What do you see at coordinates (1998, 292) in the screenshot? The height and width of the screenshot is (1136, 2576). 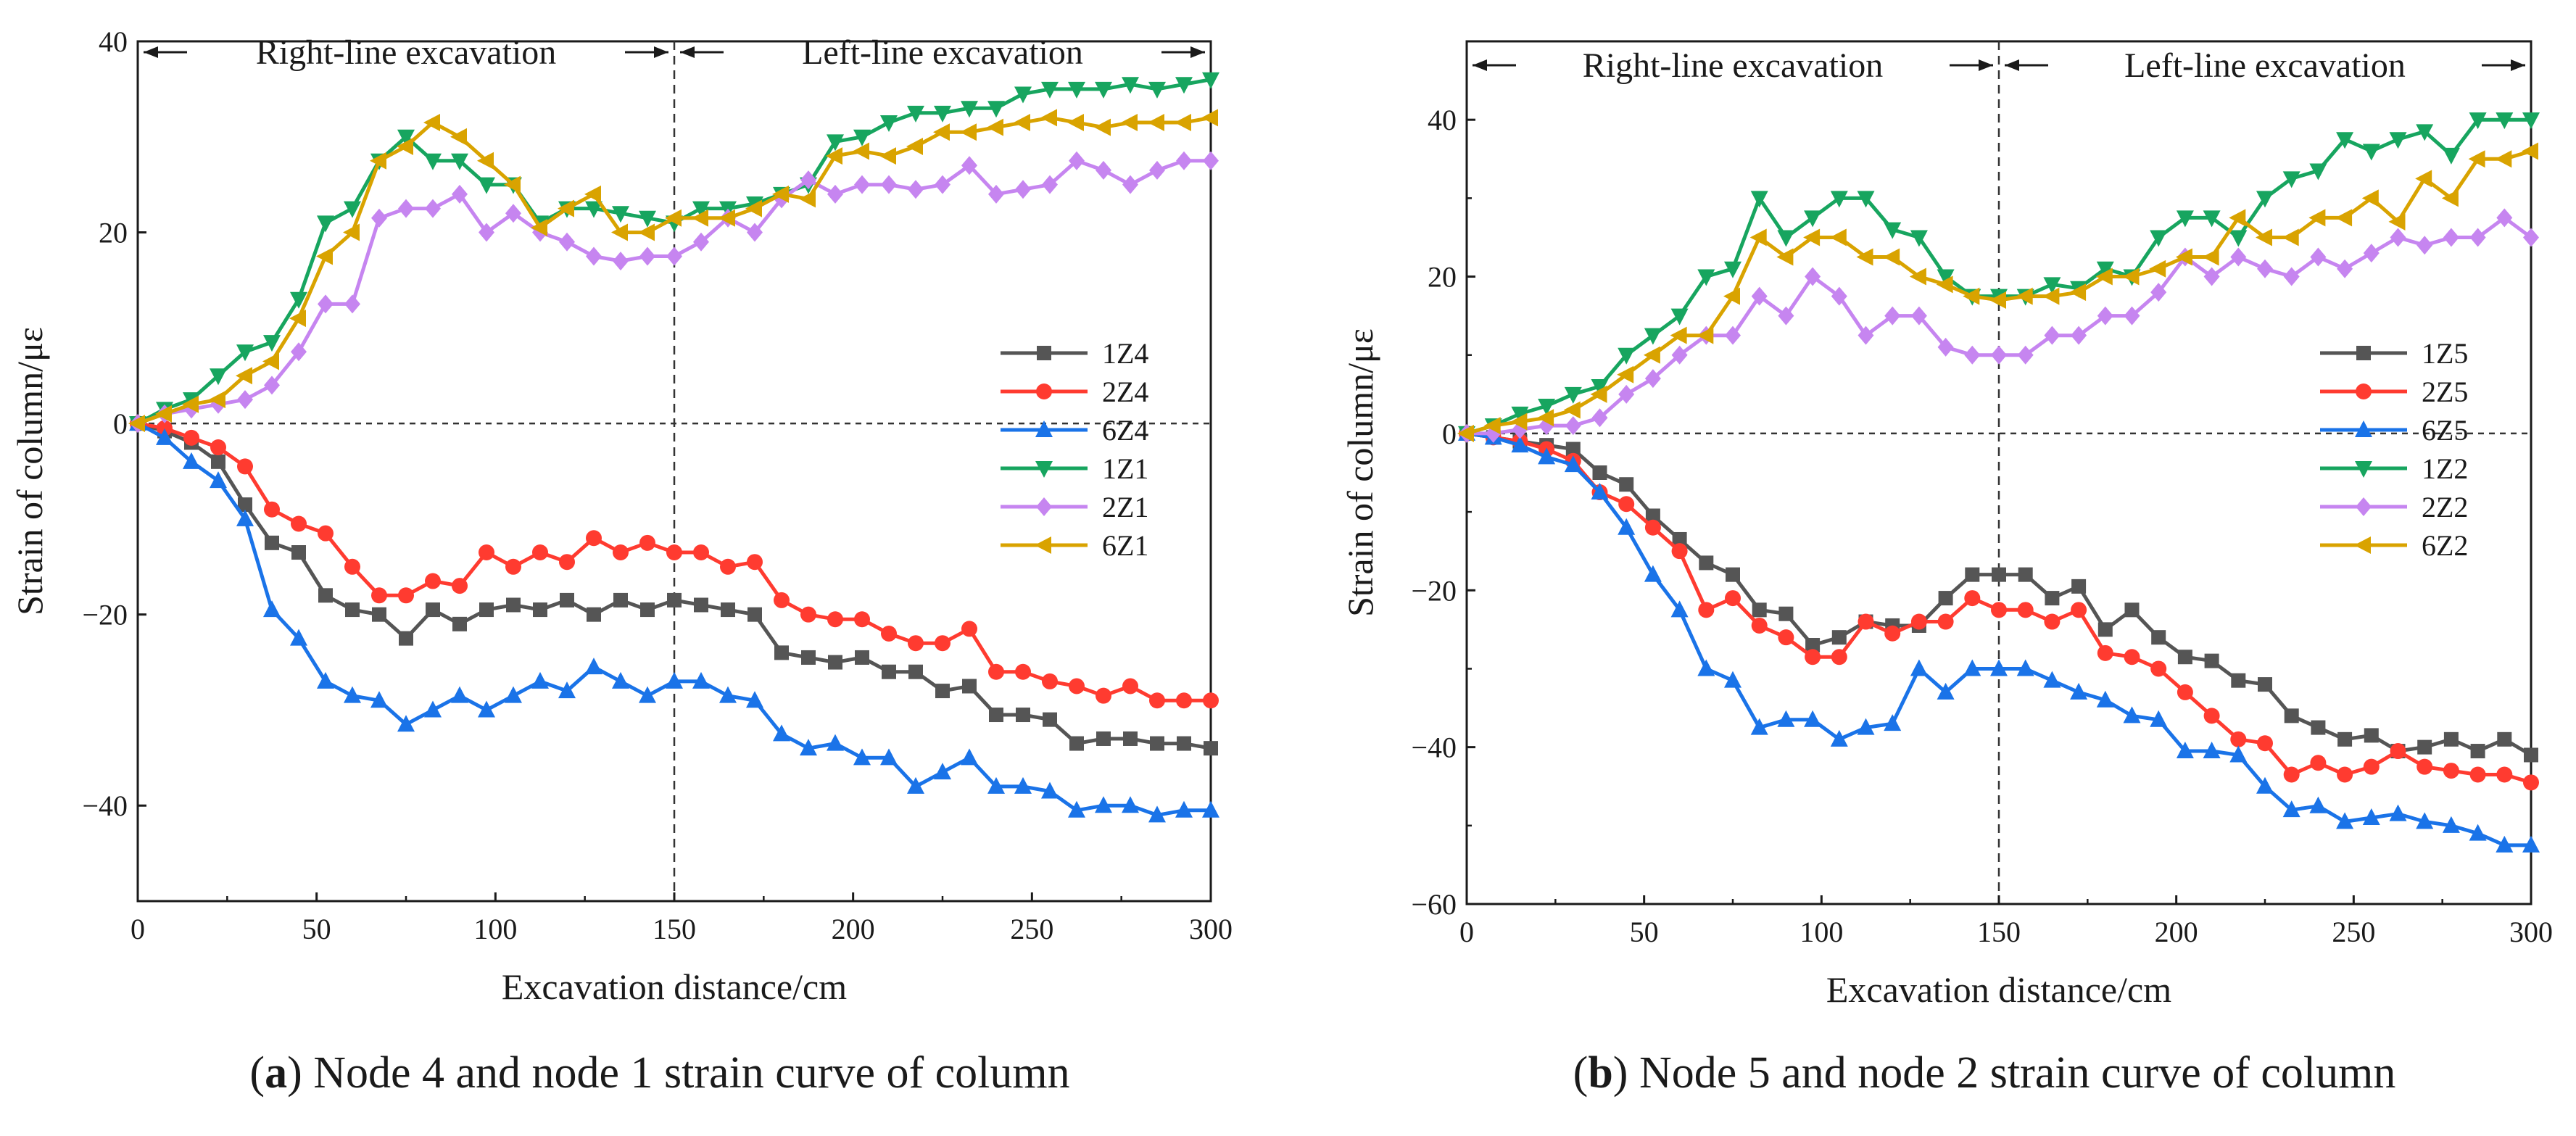 I see `series-6Z2` at bounding box center [1998, 292].